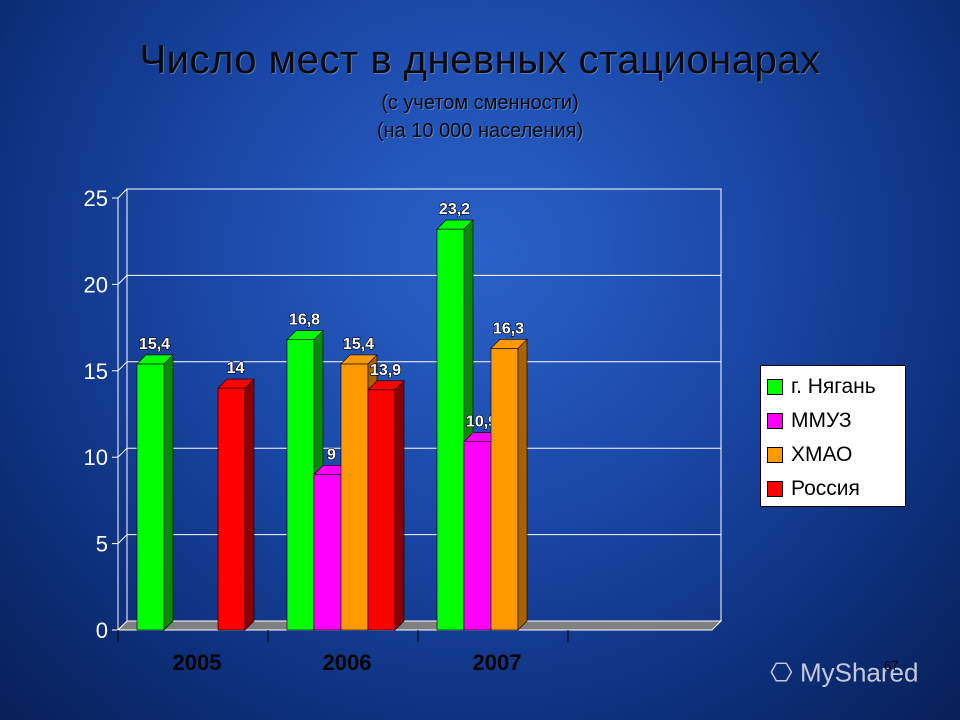  Describe the element at coordinates (821, 420) in the screenshot. I see `legend-label: ММУЗ` at that location.